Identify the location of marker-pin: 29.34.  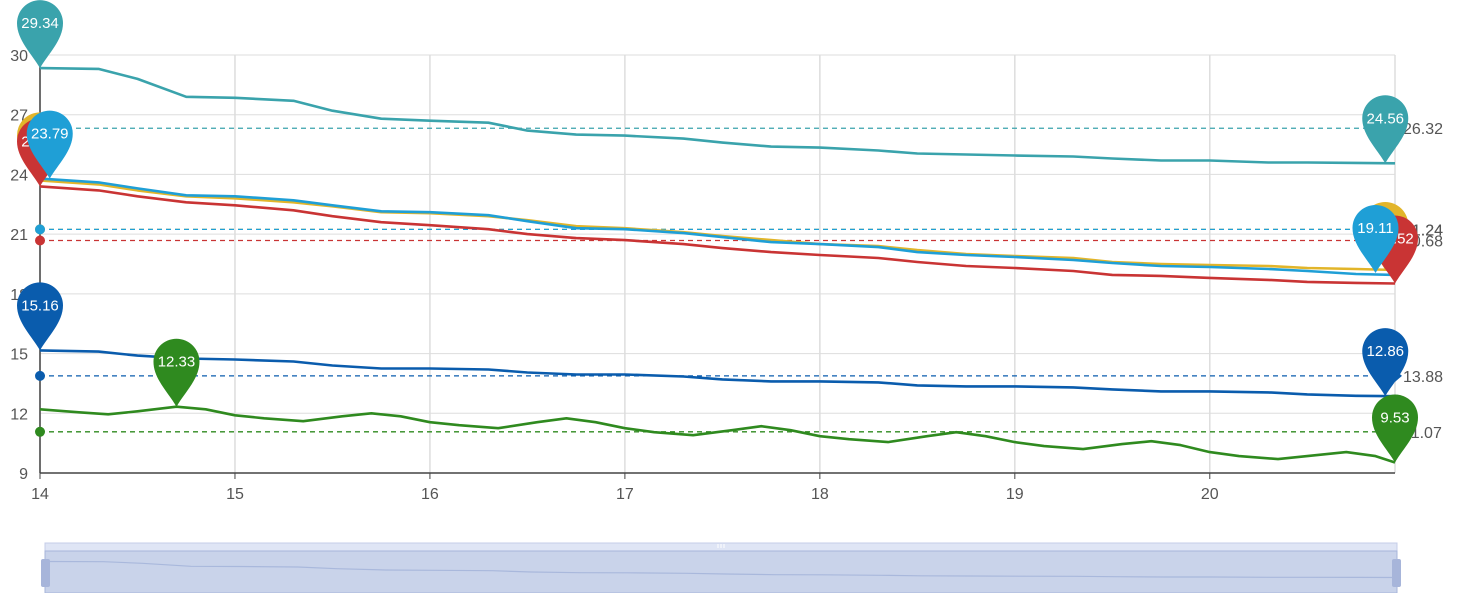
(40, 34).